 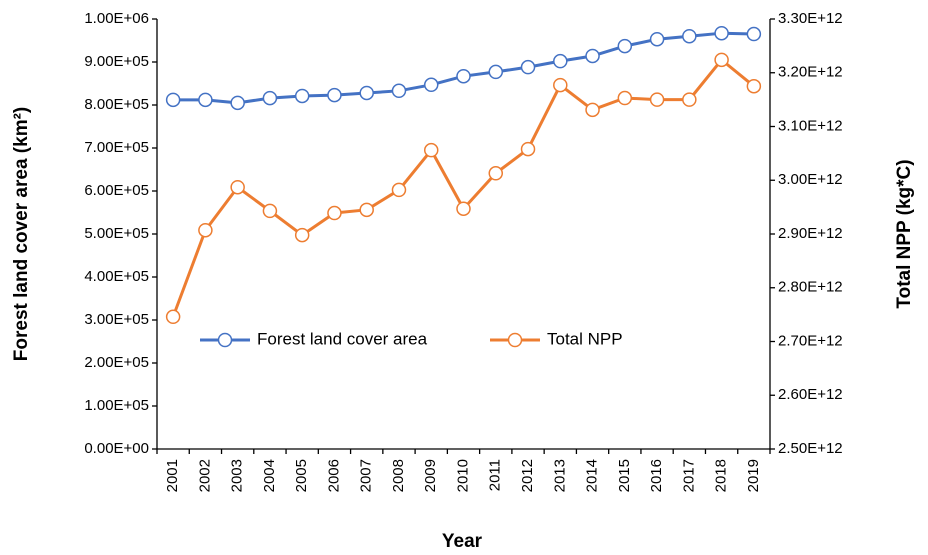 I want to click on y-tick-label: 0.00E+00, so click(x=116, y=448).